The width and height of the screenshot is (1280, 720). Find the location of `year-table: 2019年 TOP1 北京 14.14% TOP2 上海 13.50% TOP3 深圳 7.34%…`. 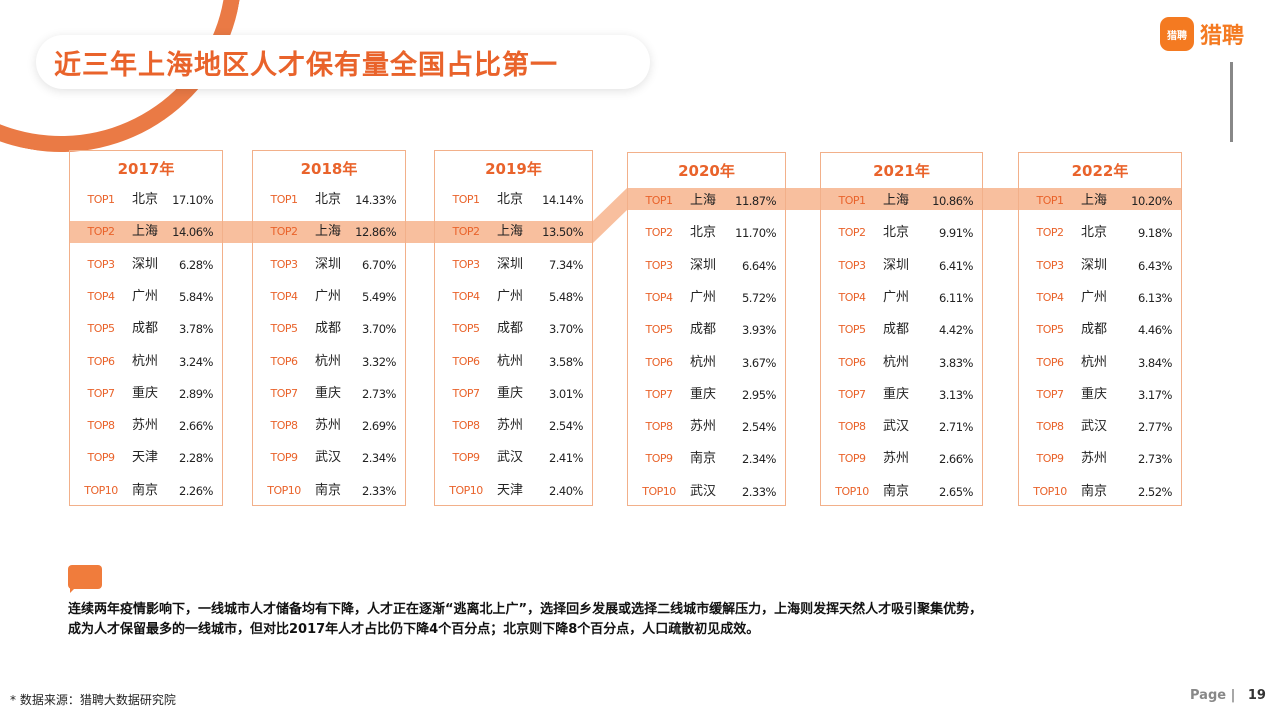

year-table: 2019年 TOP1 北京 14.14% TOP2 上海 13.50% TOP3 深圳 7.34%… is located at coordinates (513, 328).